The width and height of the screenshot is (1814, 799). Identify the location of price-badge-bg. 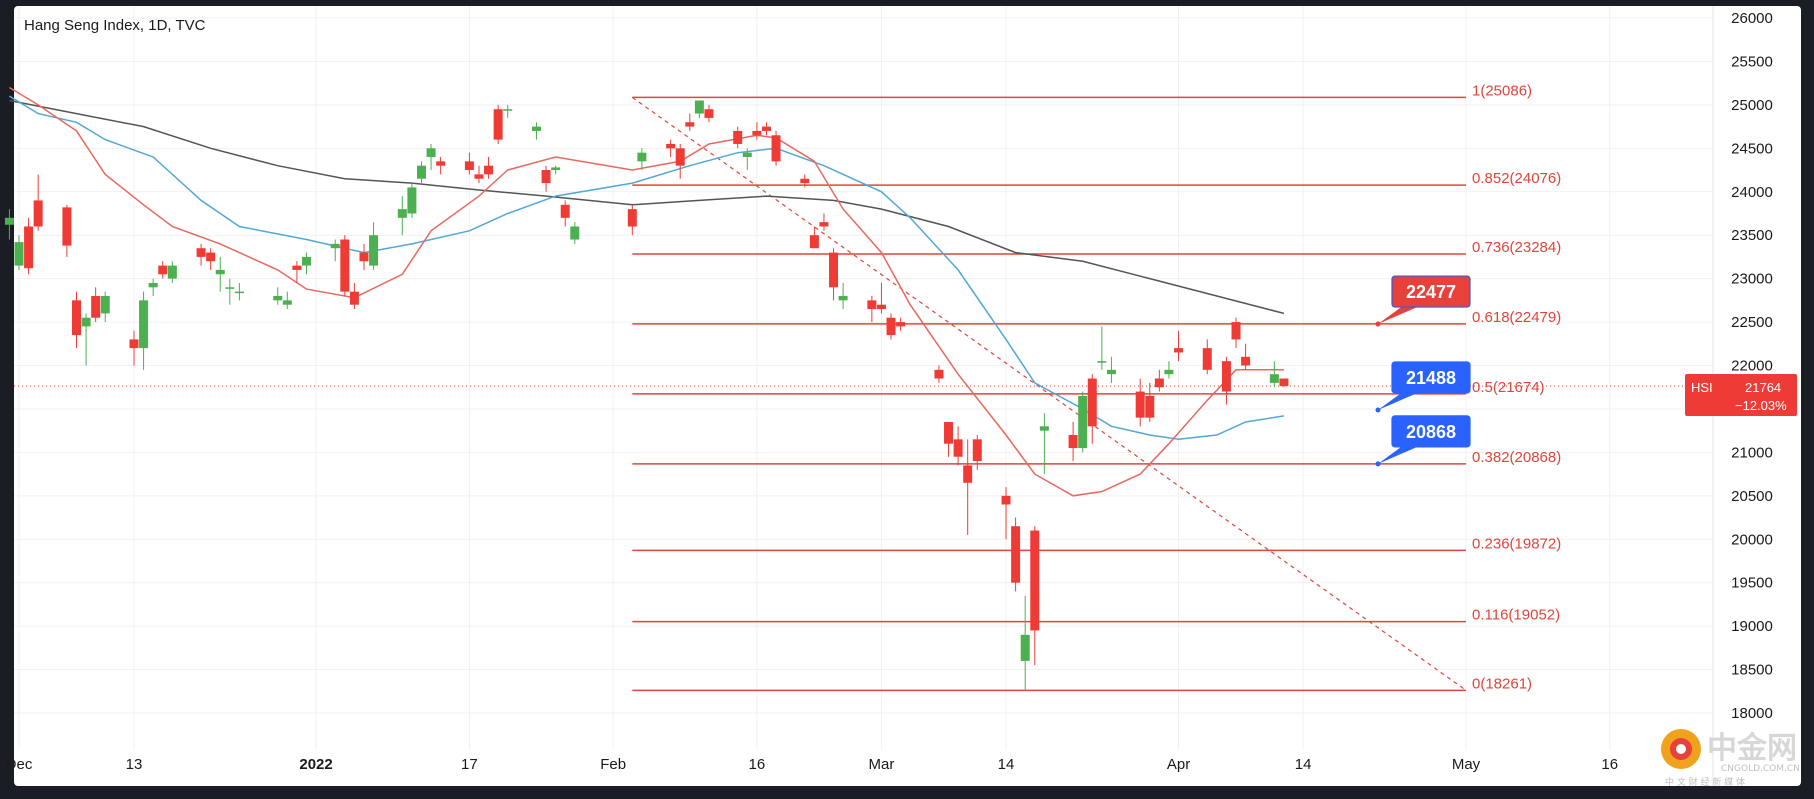
(1741, 395).